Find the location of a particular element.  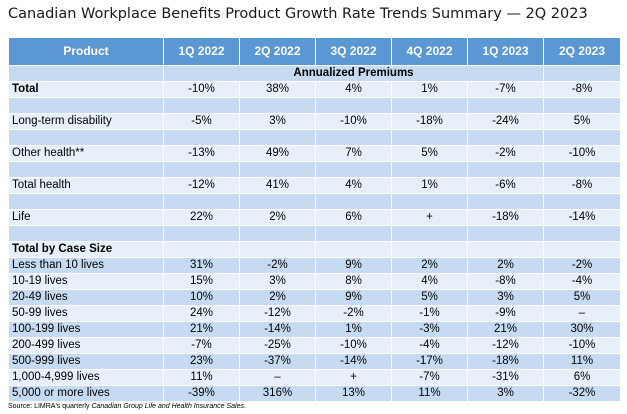

column-header: 1Q 2023 is located at coordinates (505, 51).